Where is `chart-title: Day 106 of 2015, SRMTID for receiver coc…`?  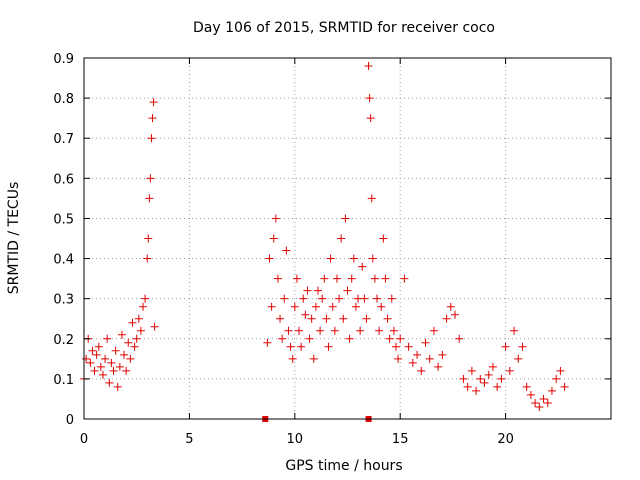 chart-title: Day 106 of 2015, SRMTID for receiver coc… is located at coordinates (344, 28).